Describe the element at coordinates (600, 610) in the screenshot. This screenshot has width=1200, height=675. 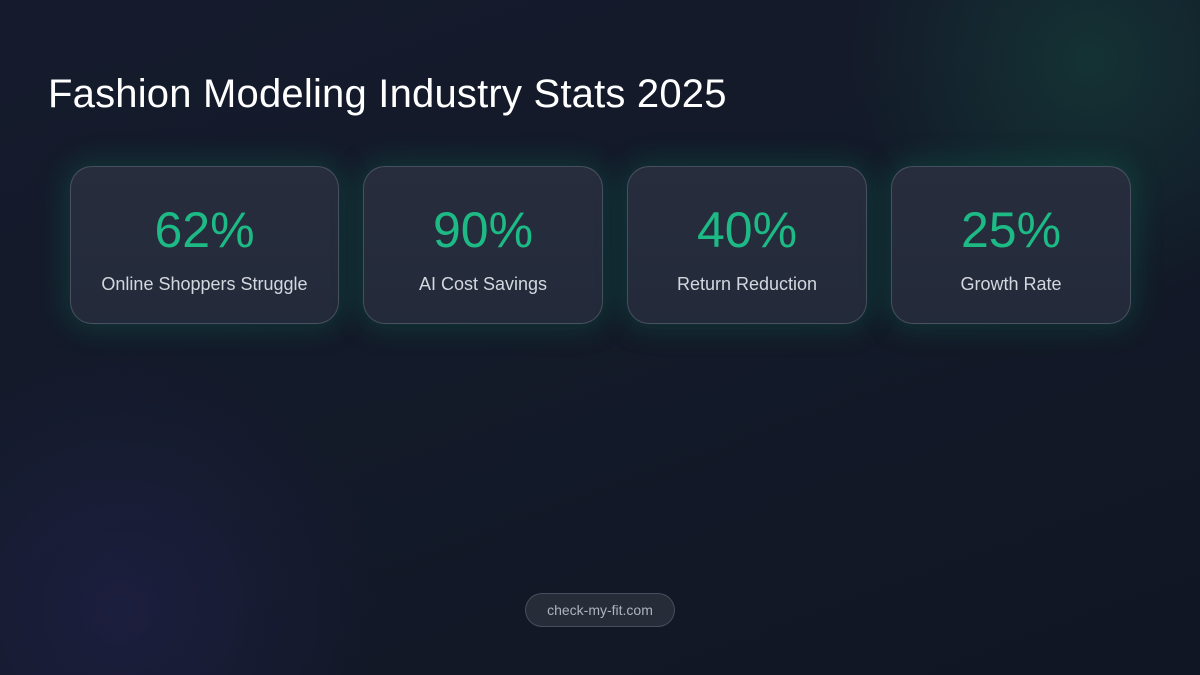
I see `website-badge: check-my-fit.com` at that location.